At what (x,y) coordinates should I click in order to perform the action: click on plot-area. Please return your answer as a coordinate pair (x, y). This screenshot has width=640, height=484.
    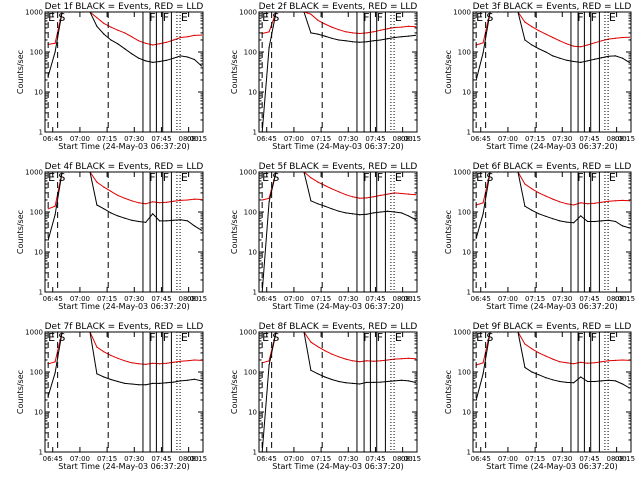
    Looking at the image, I should click on (553, 72).